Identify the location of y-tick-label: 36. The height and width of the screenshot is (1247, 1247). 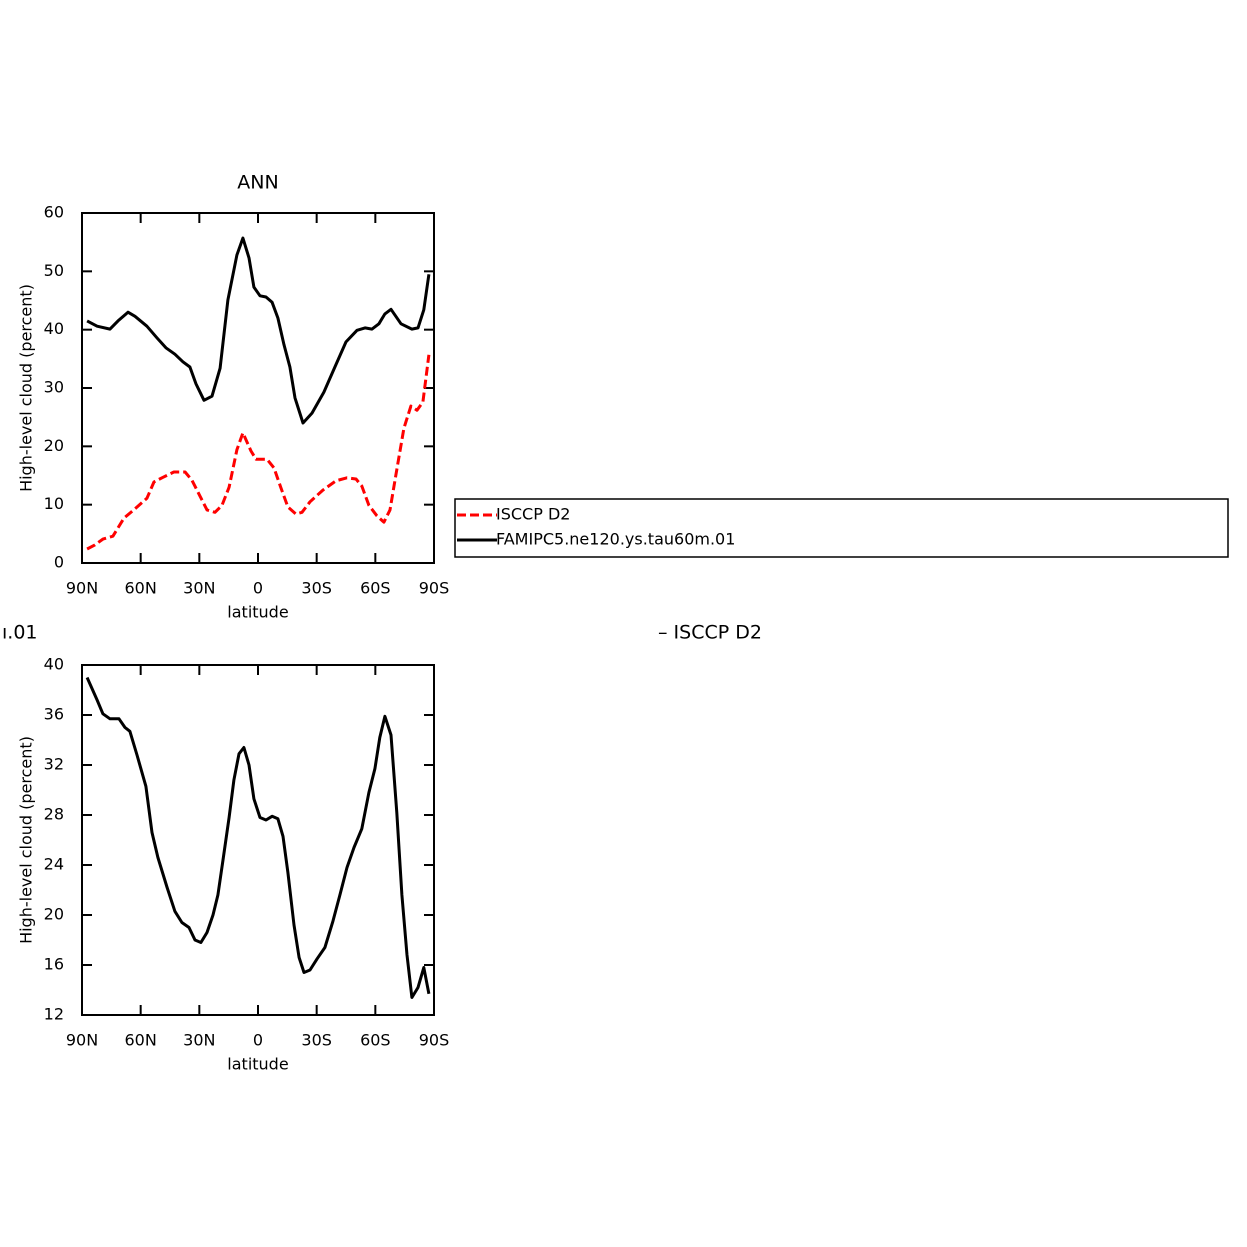
(54, 714).